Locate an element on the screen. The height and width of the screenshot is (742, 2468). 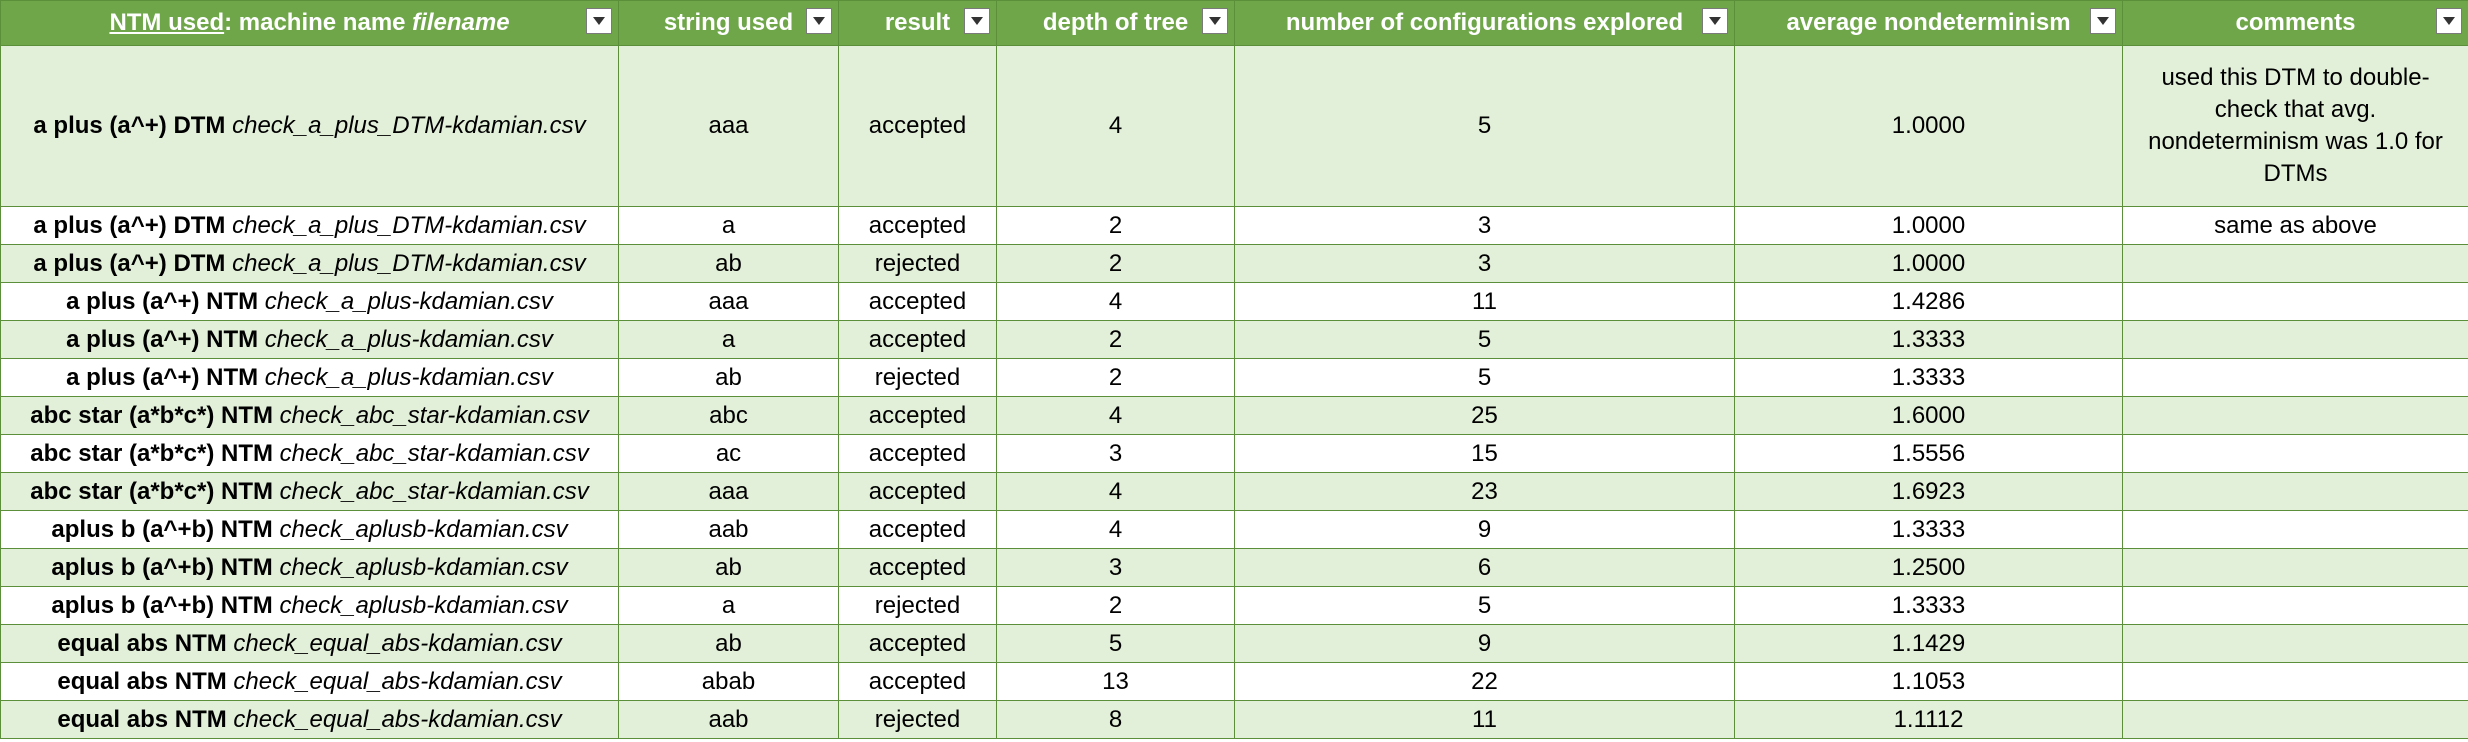
cell-configurations: 6 is located at coordinates (1484, 567).